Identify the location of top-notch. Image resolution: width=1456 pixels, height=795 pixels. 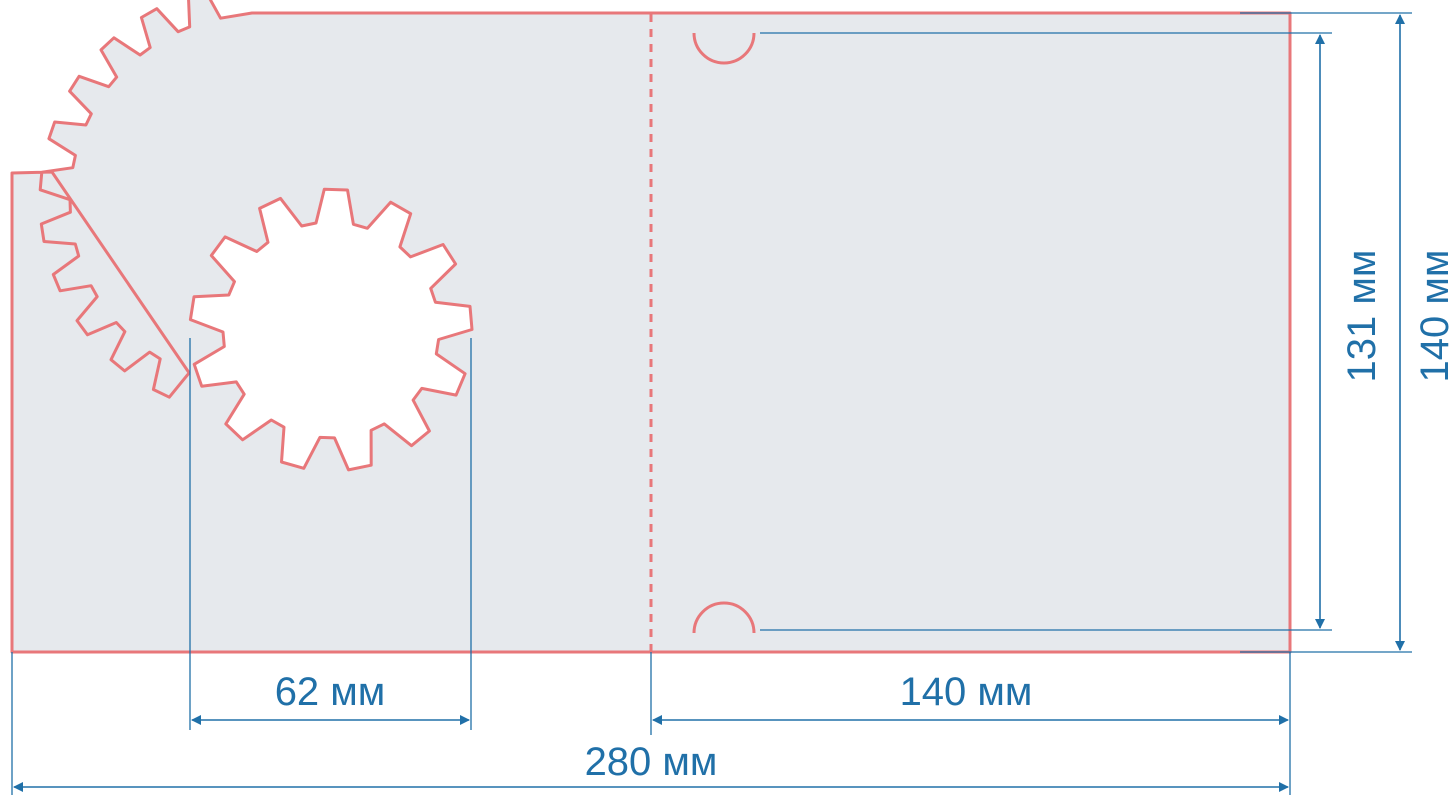
(724, 48).